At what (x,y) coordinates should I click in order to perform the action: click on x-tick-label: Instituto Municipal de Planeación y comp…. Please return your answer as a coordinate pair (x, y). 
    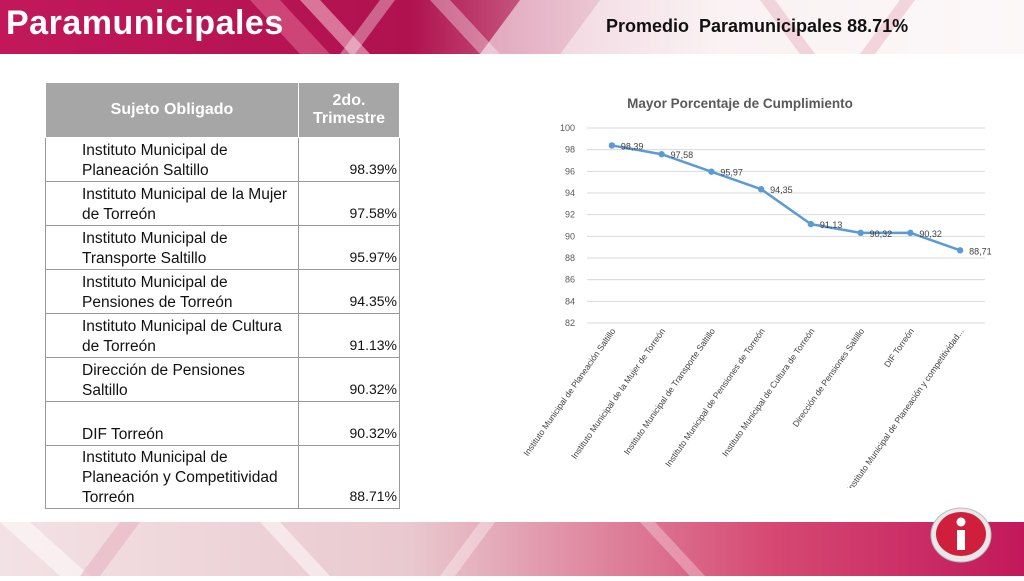
    Looking at the image, I should click on (905, 407).